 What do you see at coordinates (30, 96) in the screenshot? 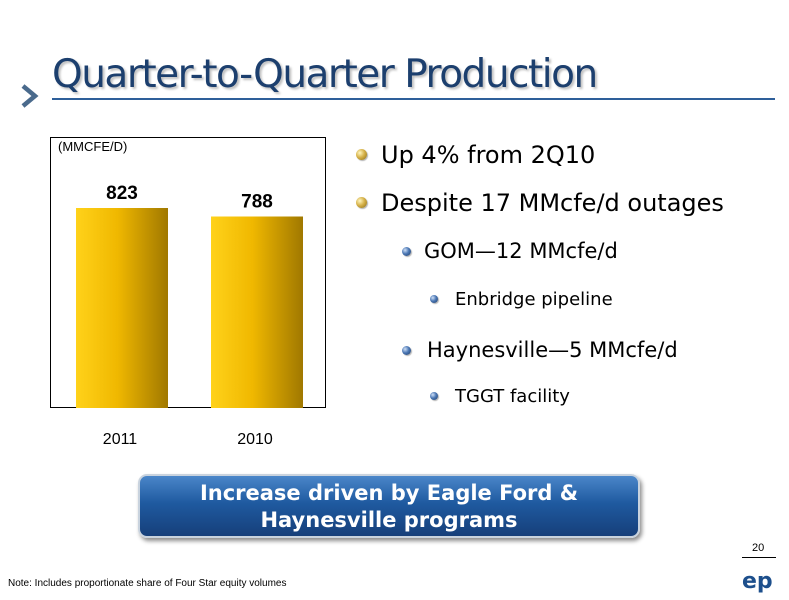
I see `chevron-right-icon` at bounding box center [30, 96].